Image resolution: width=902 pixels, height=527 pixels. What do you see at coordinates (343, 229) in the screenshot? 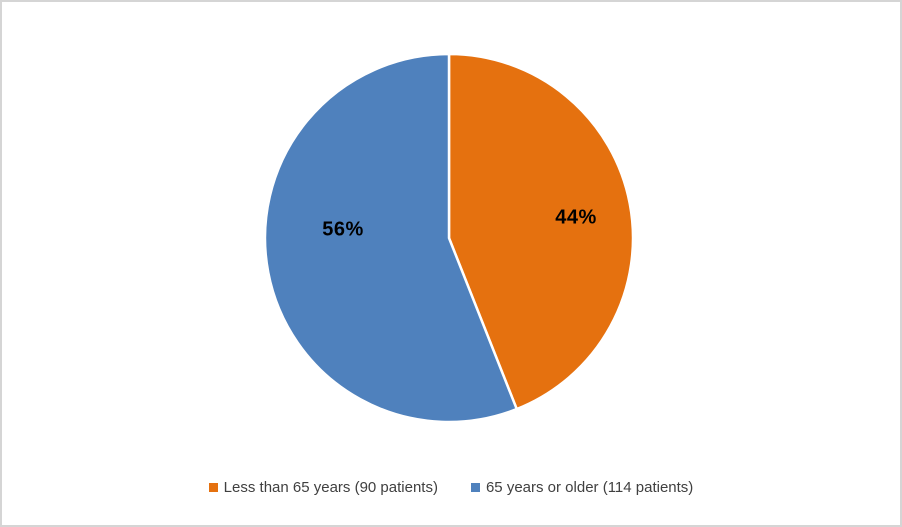
I see `data-label-65-or-older: 56%` at bounding box center [343, 229].